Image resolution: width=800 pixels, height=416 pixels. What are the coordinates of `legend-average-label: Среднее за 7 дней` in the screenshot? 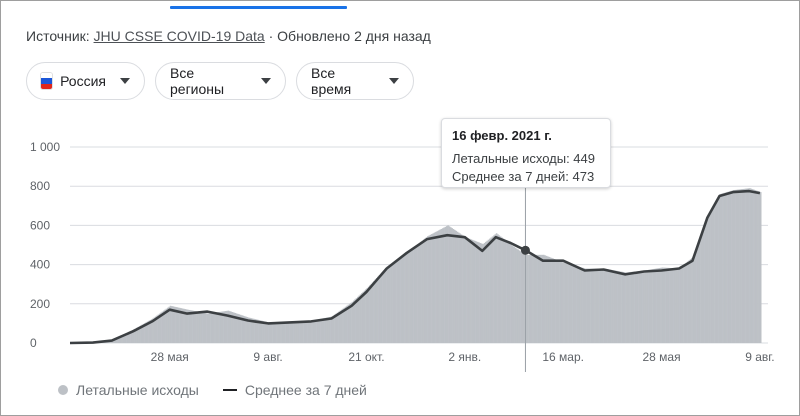 It's located at (305, 390).